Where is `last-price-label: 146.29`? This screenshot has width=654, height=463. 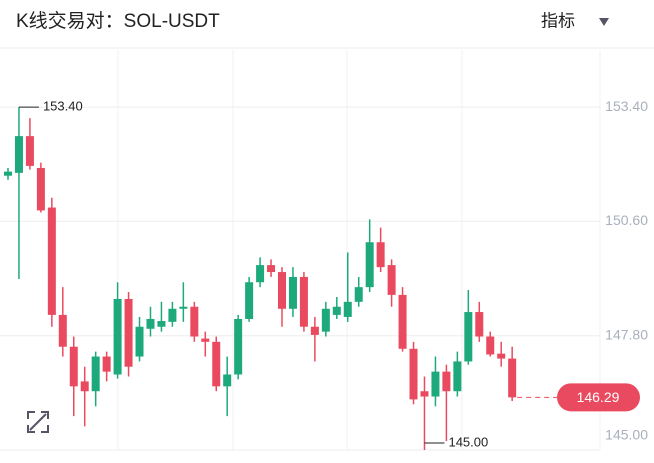 last-price-label: 146.29 is located at coordinates (598, 397).